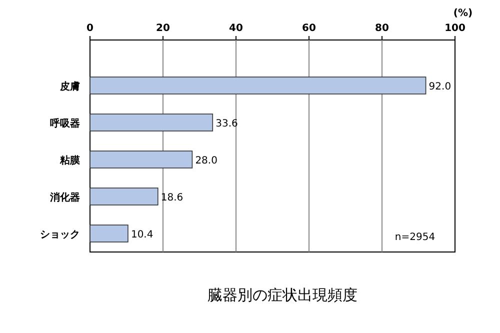 Image resolution: width=500 pixels, height=333 pixels. I want to click on x-tick-label: 40, so click(236, 28).